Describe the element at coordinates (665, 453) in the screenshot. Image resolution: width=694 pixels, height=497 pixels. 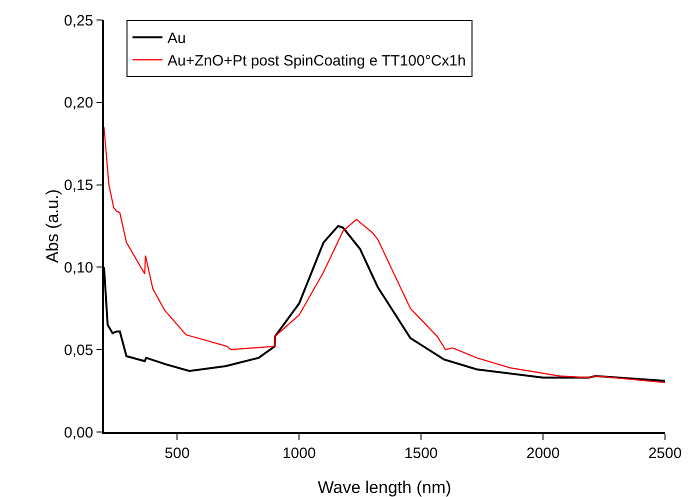
I see `x-tick-label: 2500` at that location.